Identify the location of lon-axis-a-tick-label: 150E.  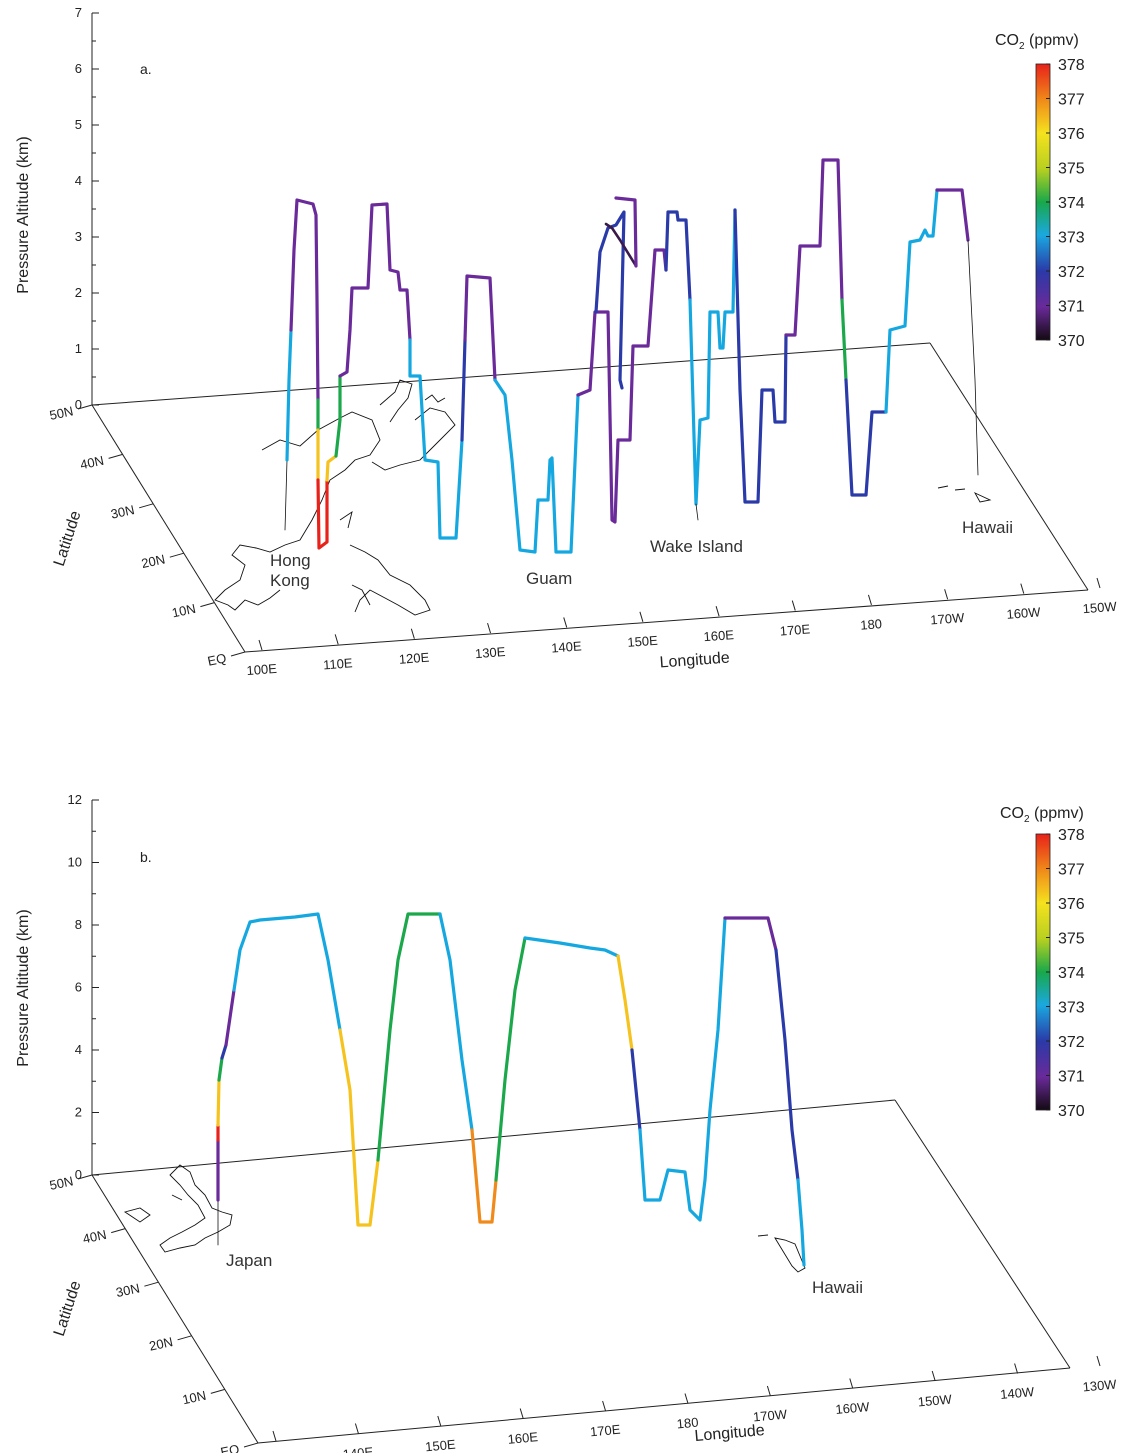
(643, 641).